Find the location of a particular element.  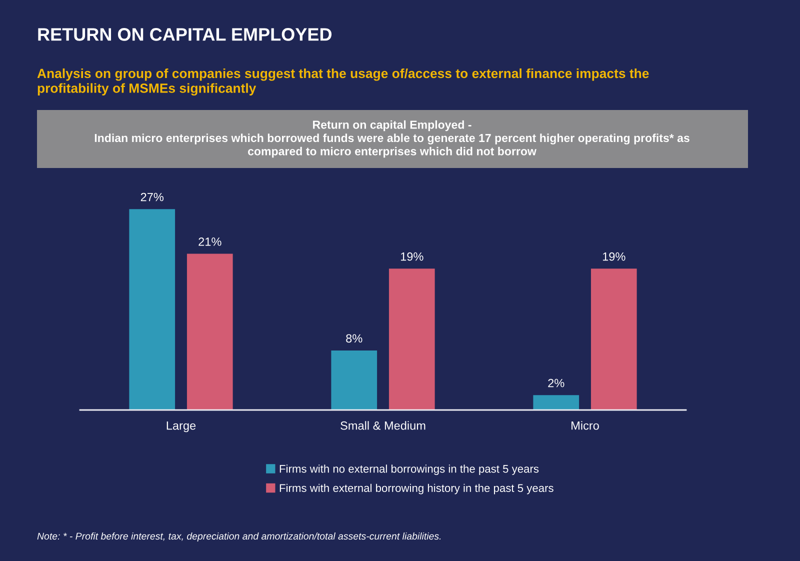

chart-title: RETURN ON CAPITAL EMPLOYED is located at coordinates (185, 34).